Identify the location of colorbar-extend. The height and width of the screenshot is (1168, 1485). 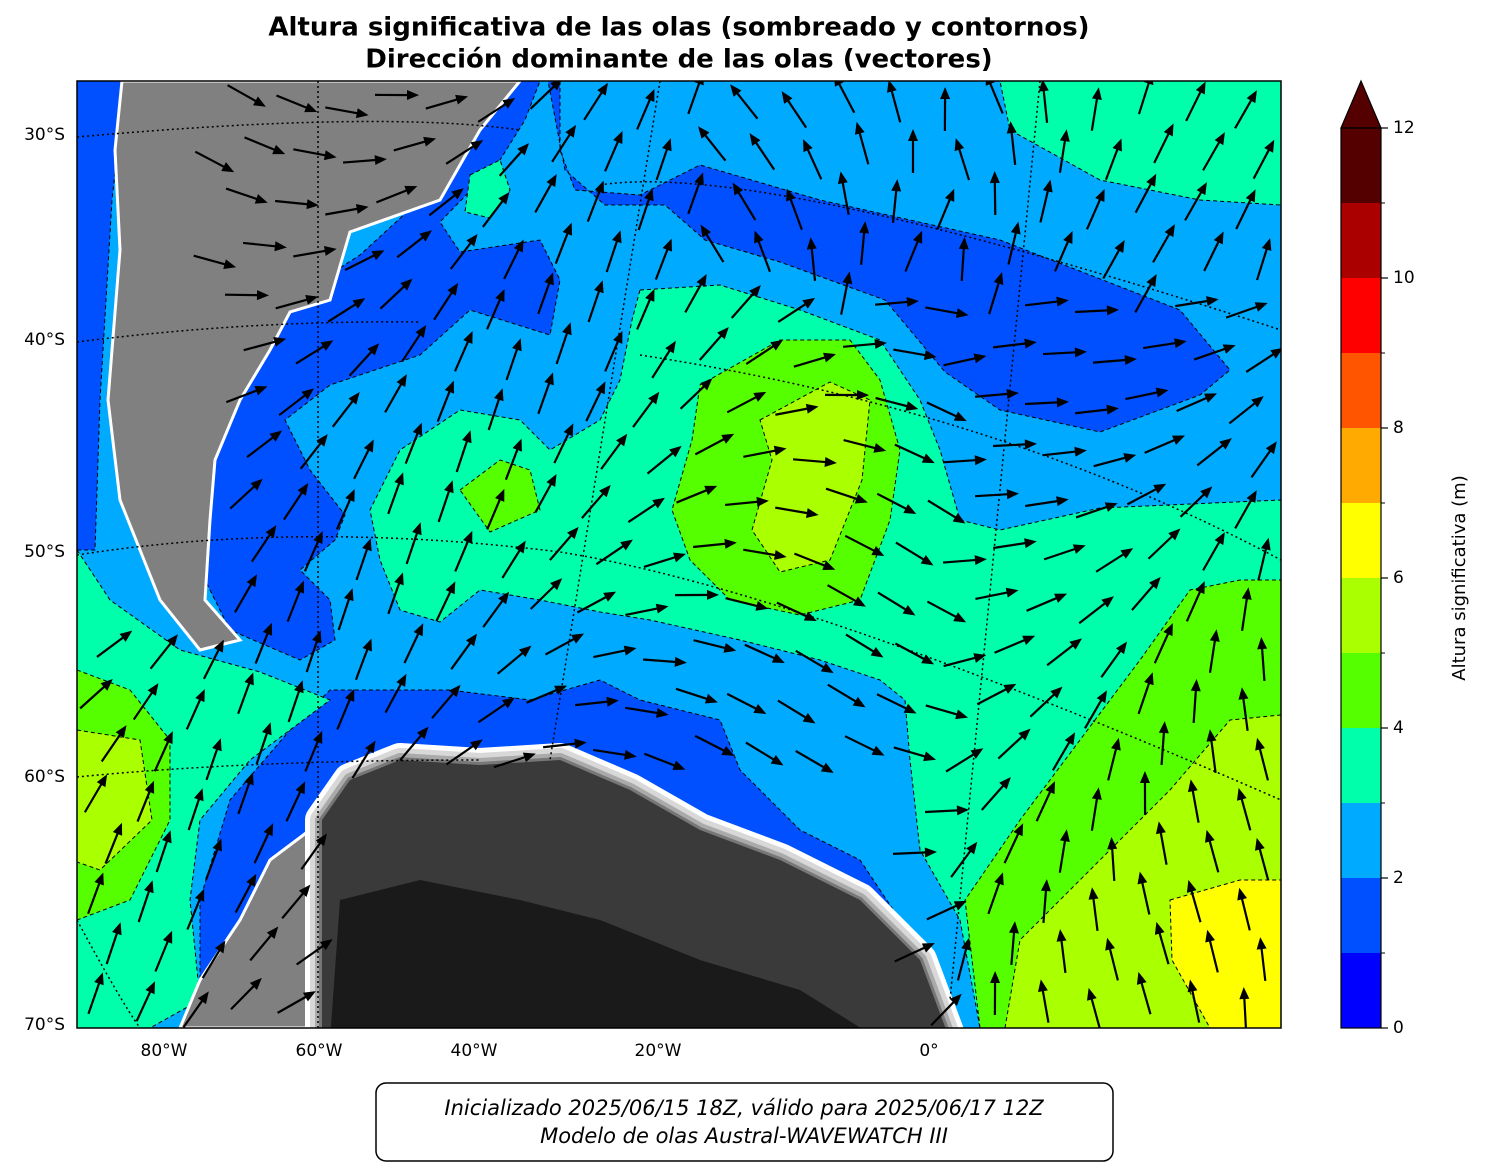
(1361, 104).